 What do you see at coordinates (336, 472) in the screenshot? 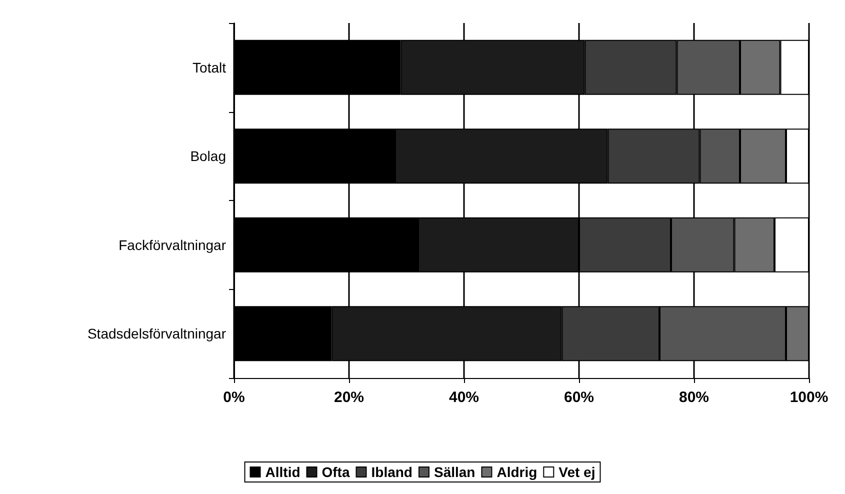
I see `legend-label: Ofta` at bounding box center [336, 472].